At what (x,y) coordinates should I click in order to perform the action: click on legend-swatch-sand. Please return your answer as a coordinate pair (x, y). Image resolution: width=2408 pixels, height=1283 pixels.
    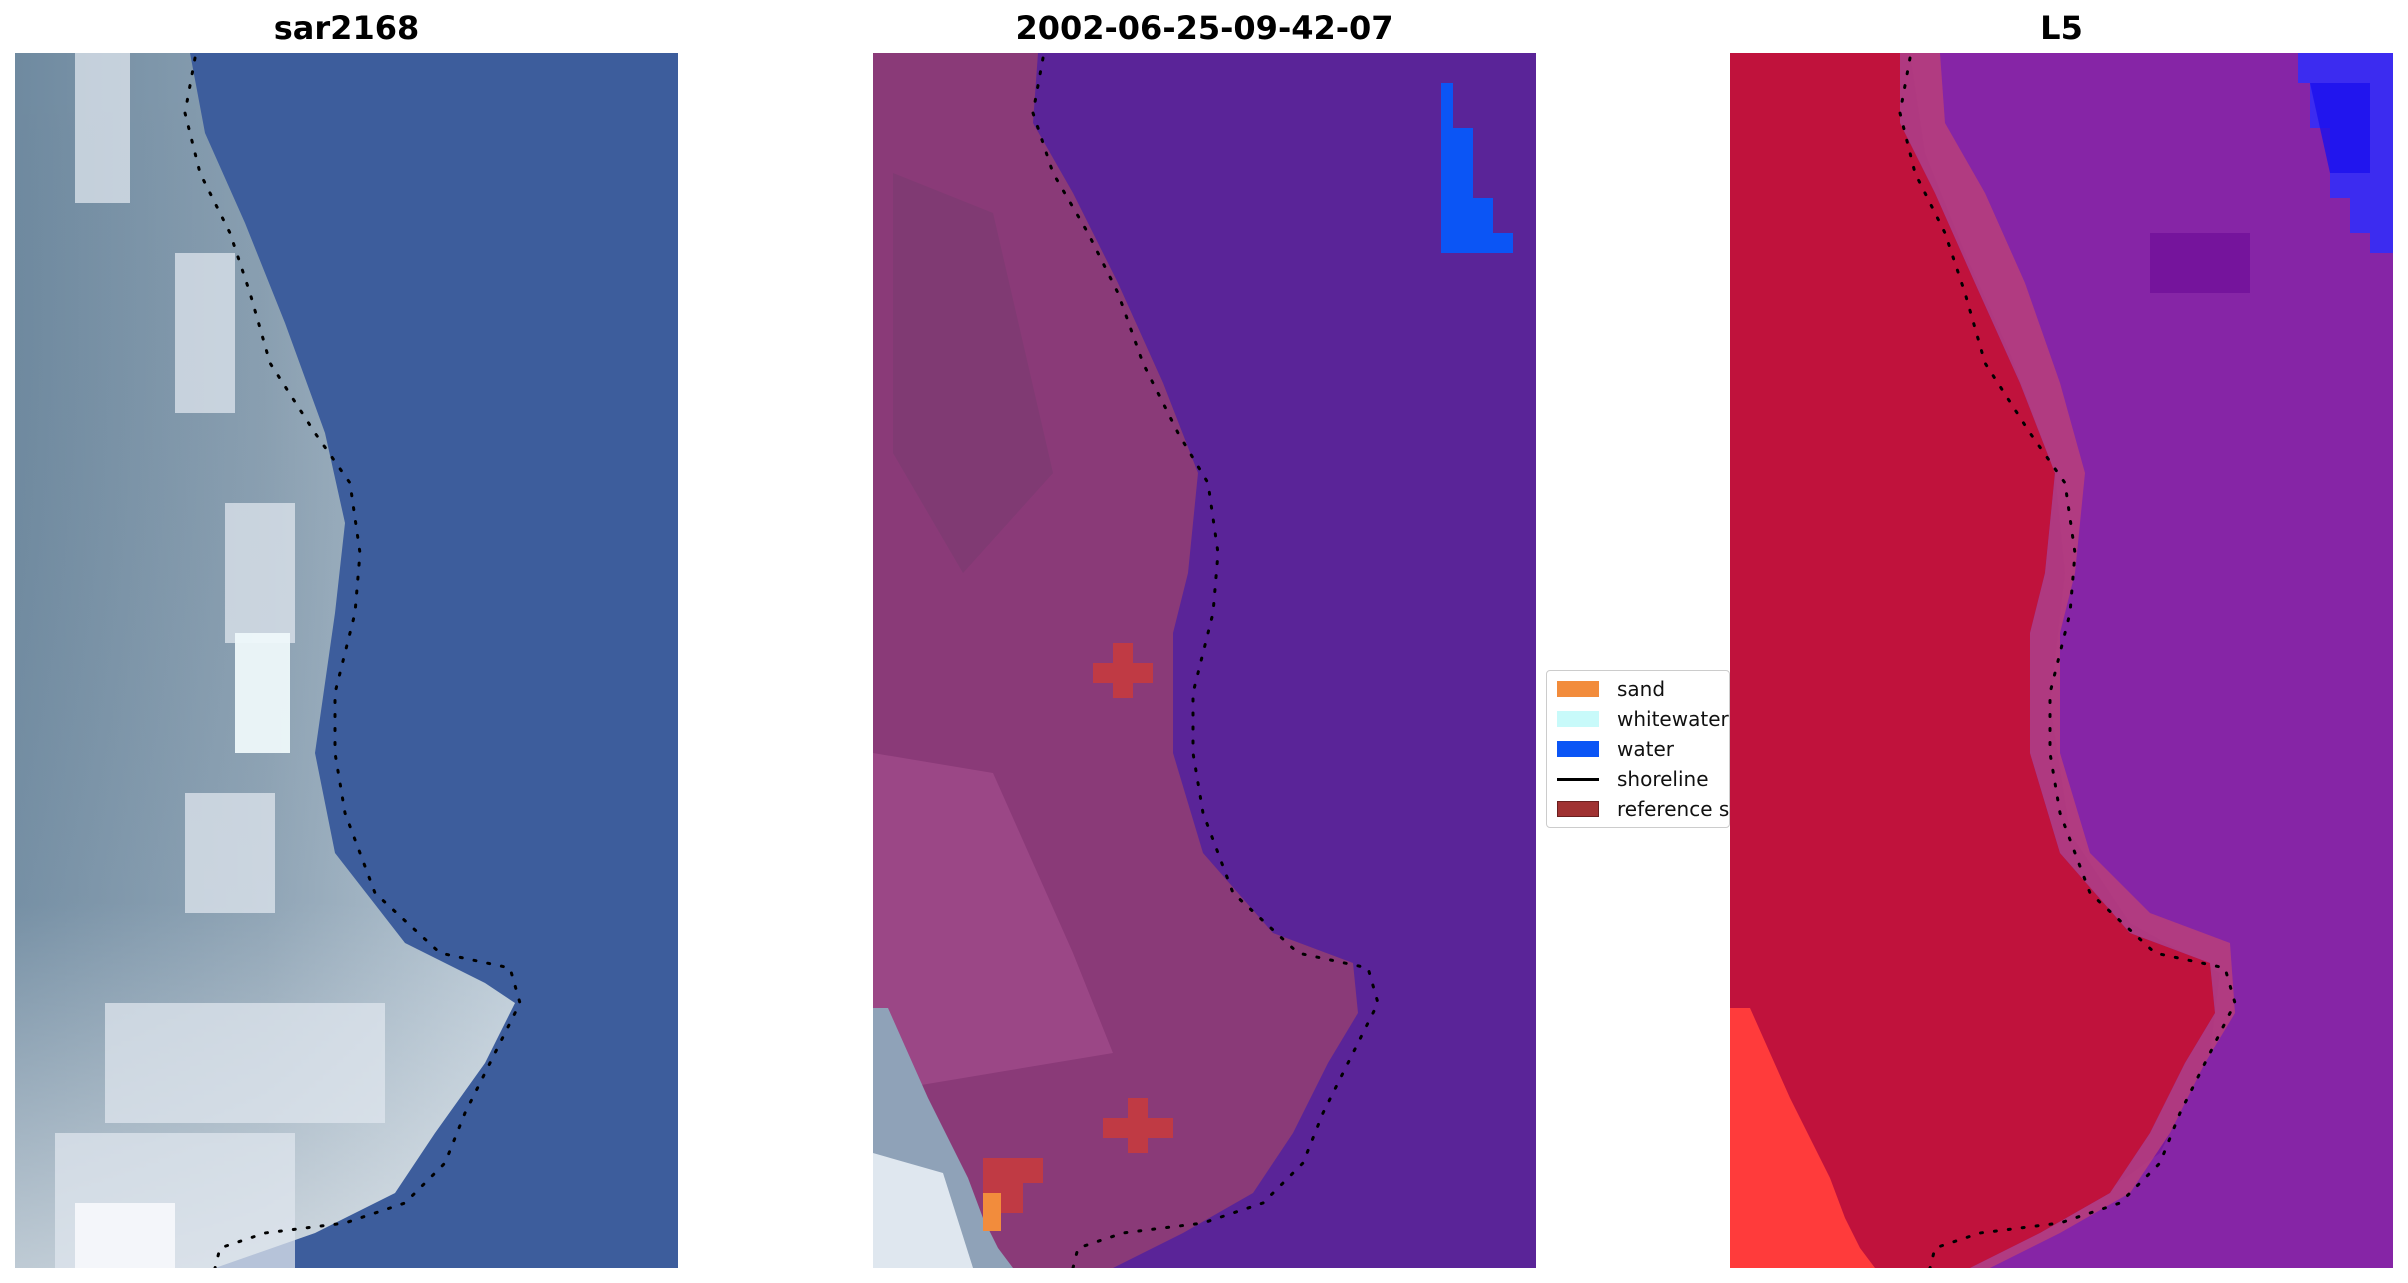
    Looking at the image, I should click on (1578, 689).